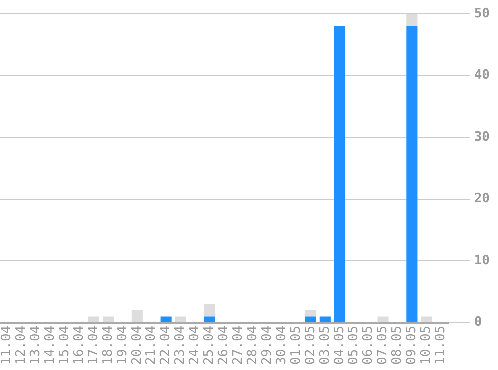 Image resolution: width=498 pixels, height=370 pixels. What do you see at coordinates (7, 346) in the screenshot?
I see `x-tick-label: 11.04` at bounding box center [7, 346].